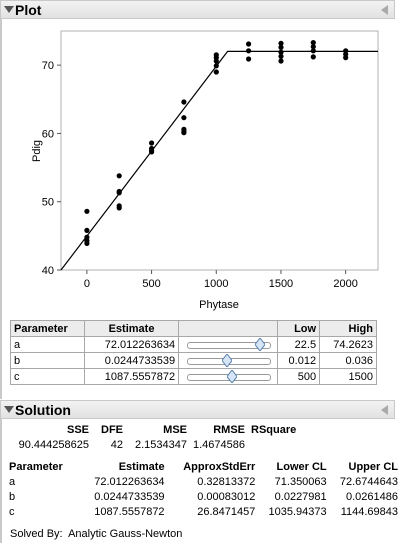 Image resolution: width=401 pixels, height=546 pixels. Describe the element at coordinates (197, 409) in the screenshot. I see `solution-section-header: Solution` at that location.